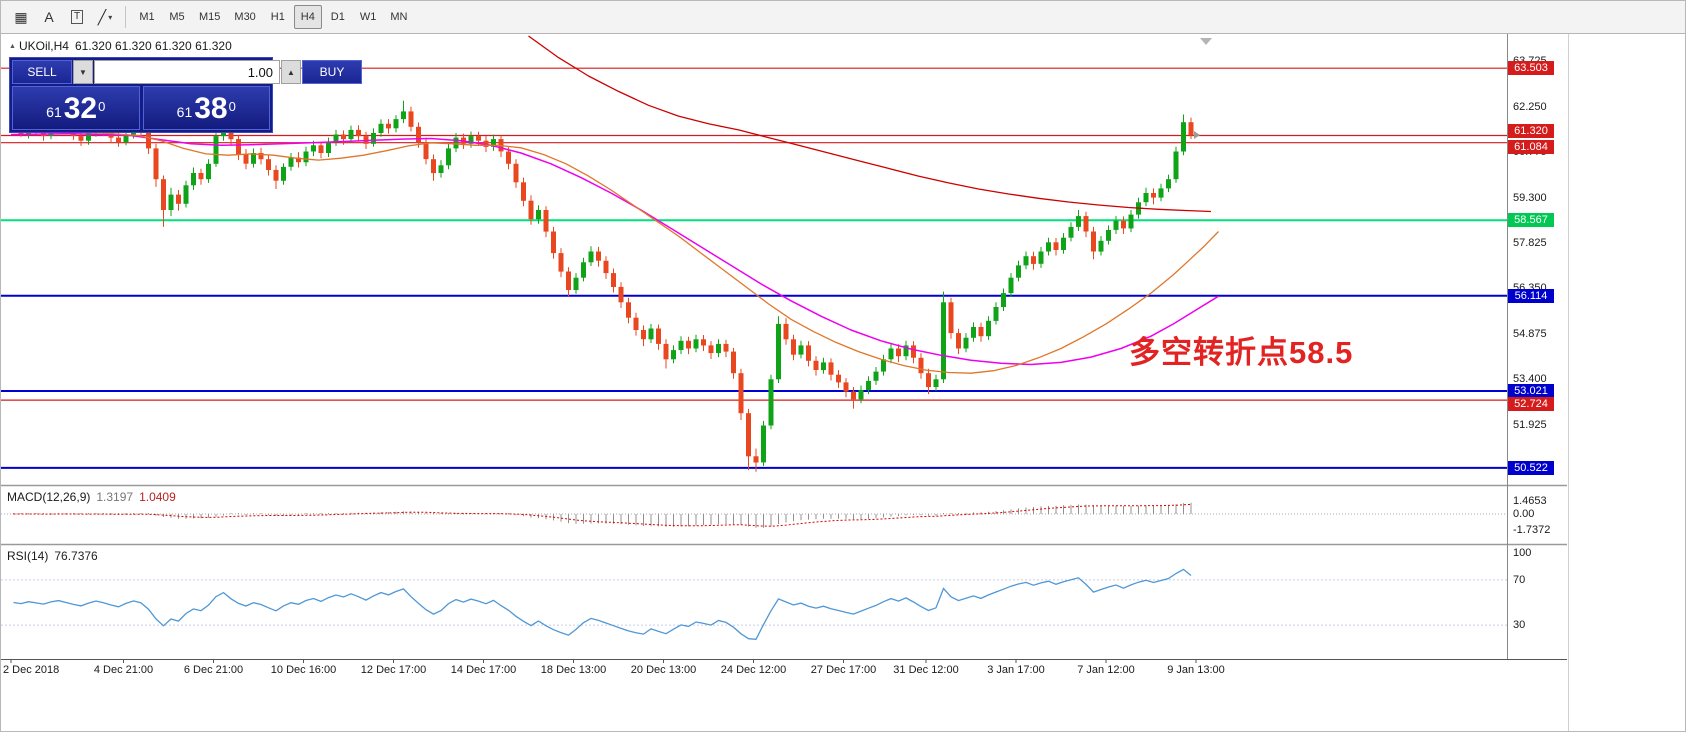  Describe the element at coordinates (303, 670) in the screenshot. I see `time-axis-label: 10 Dec 16:00` at that location.